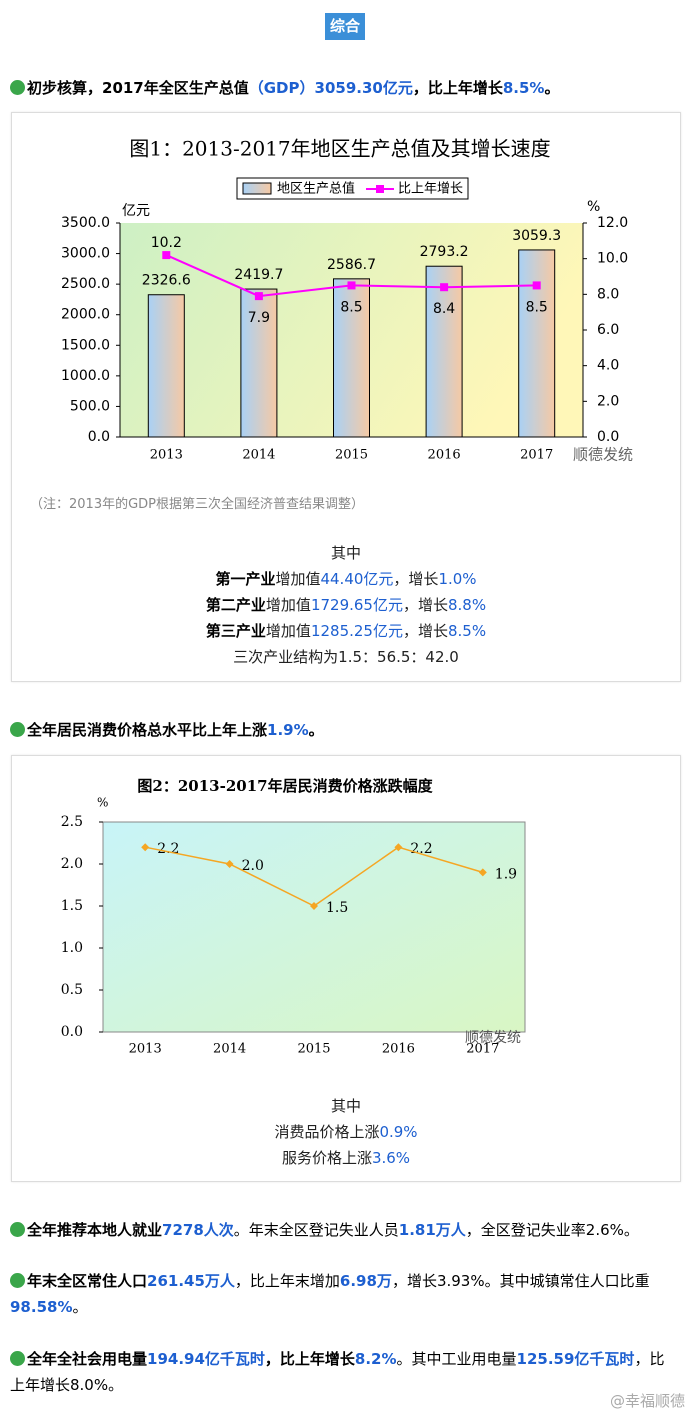  What do you see at coordinates (608, 437) in the screenshot?
I see `y2-tick-label: 0.0` at bounding box center [608, 437].